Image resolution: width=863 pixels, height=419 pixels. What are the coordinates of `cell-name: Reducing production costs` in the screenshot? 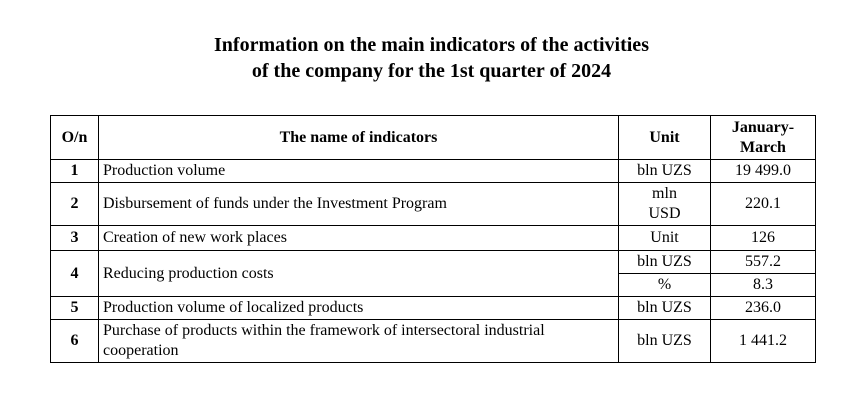 It's located at (358, 273).